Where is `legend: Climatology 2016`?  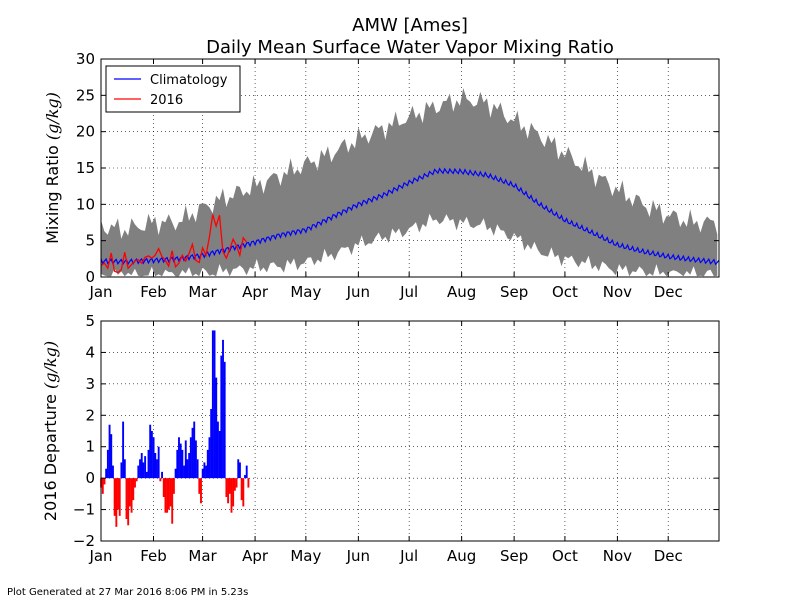 legend: Climatology 2016 is located at coordinates (173, 89).